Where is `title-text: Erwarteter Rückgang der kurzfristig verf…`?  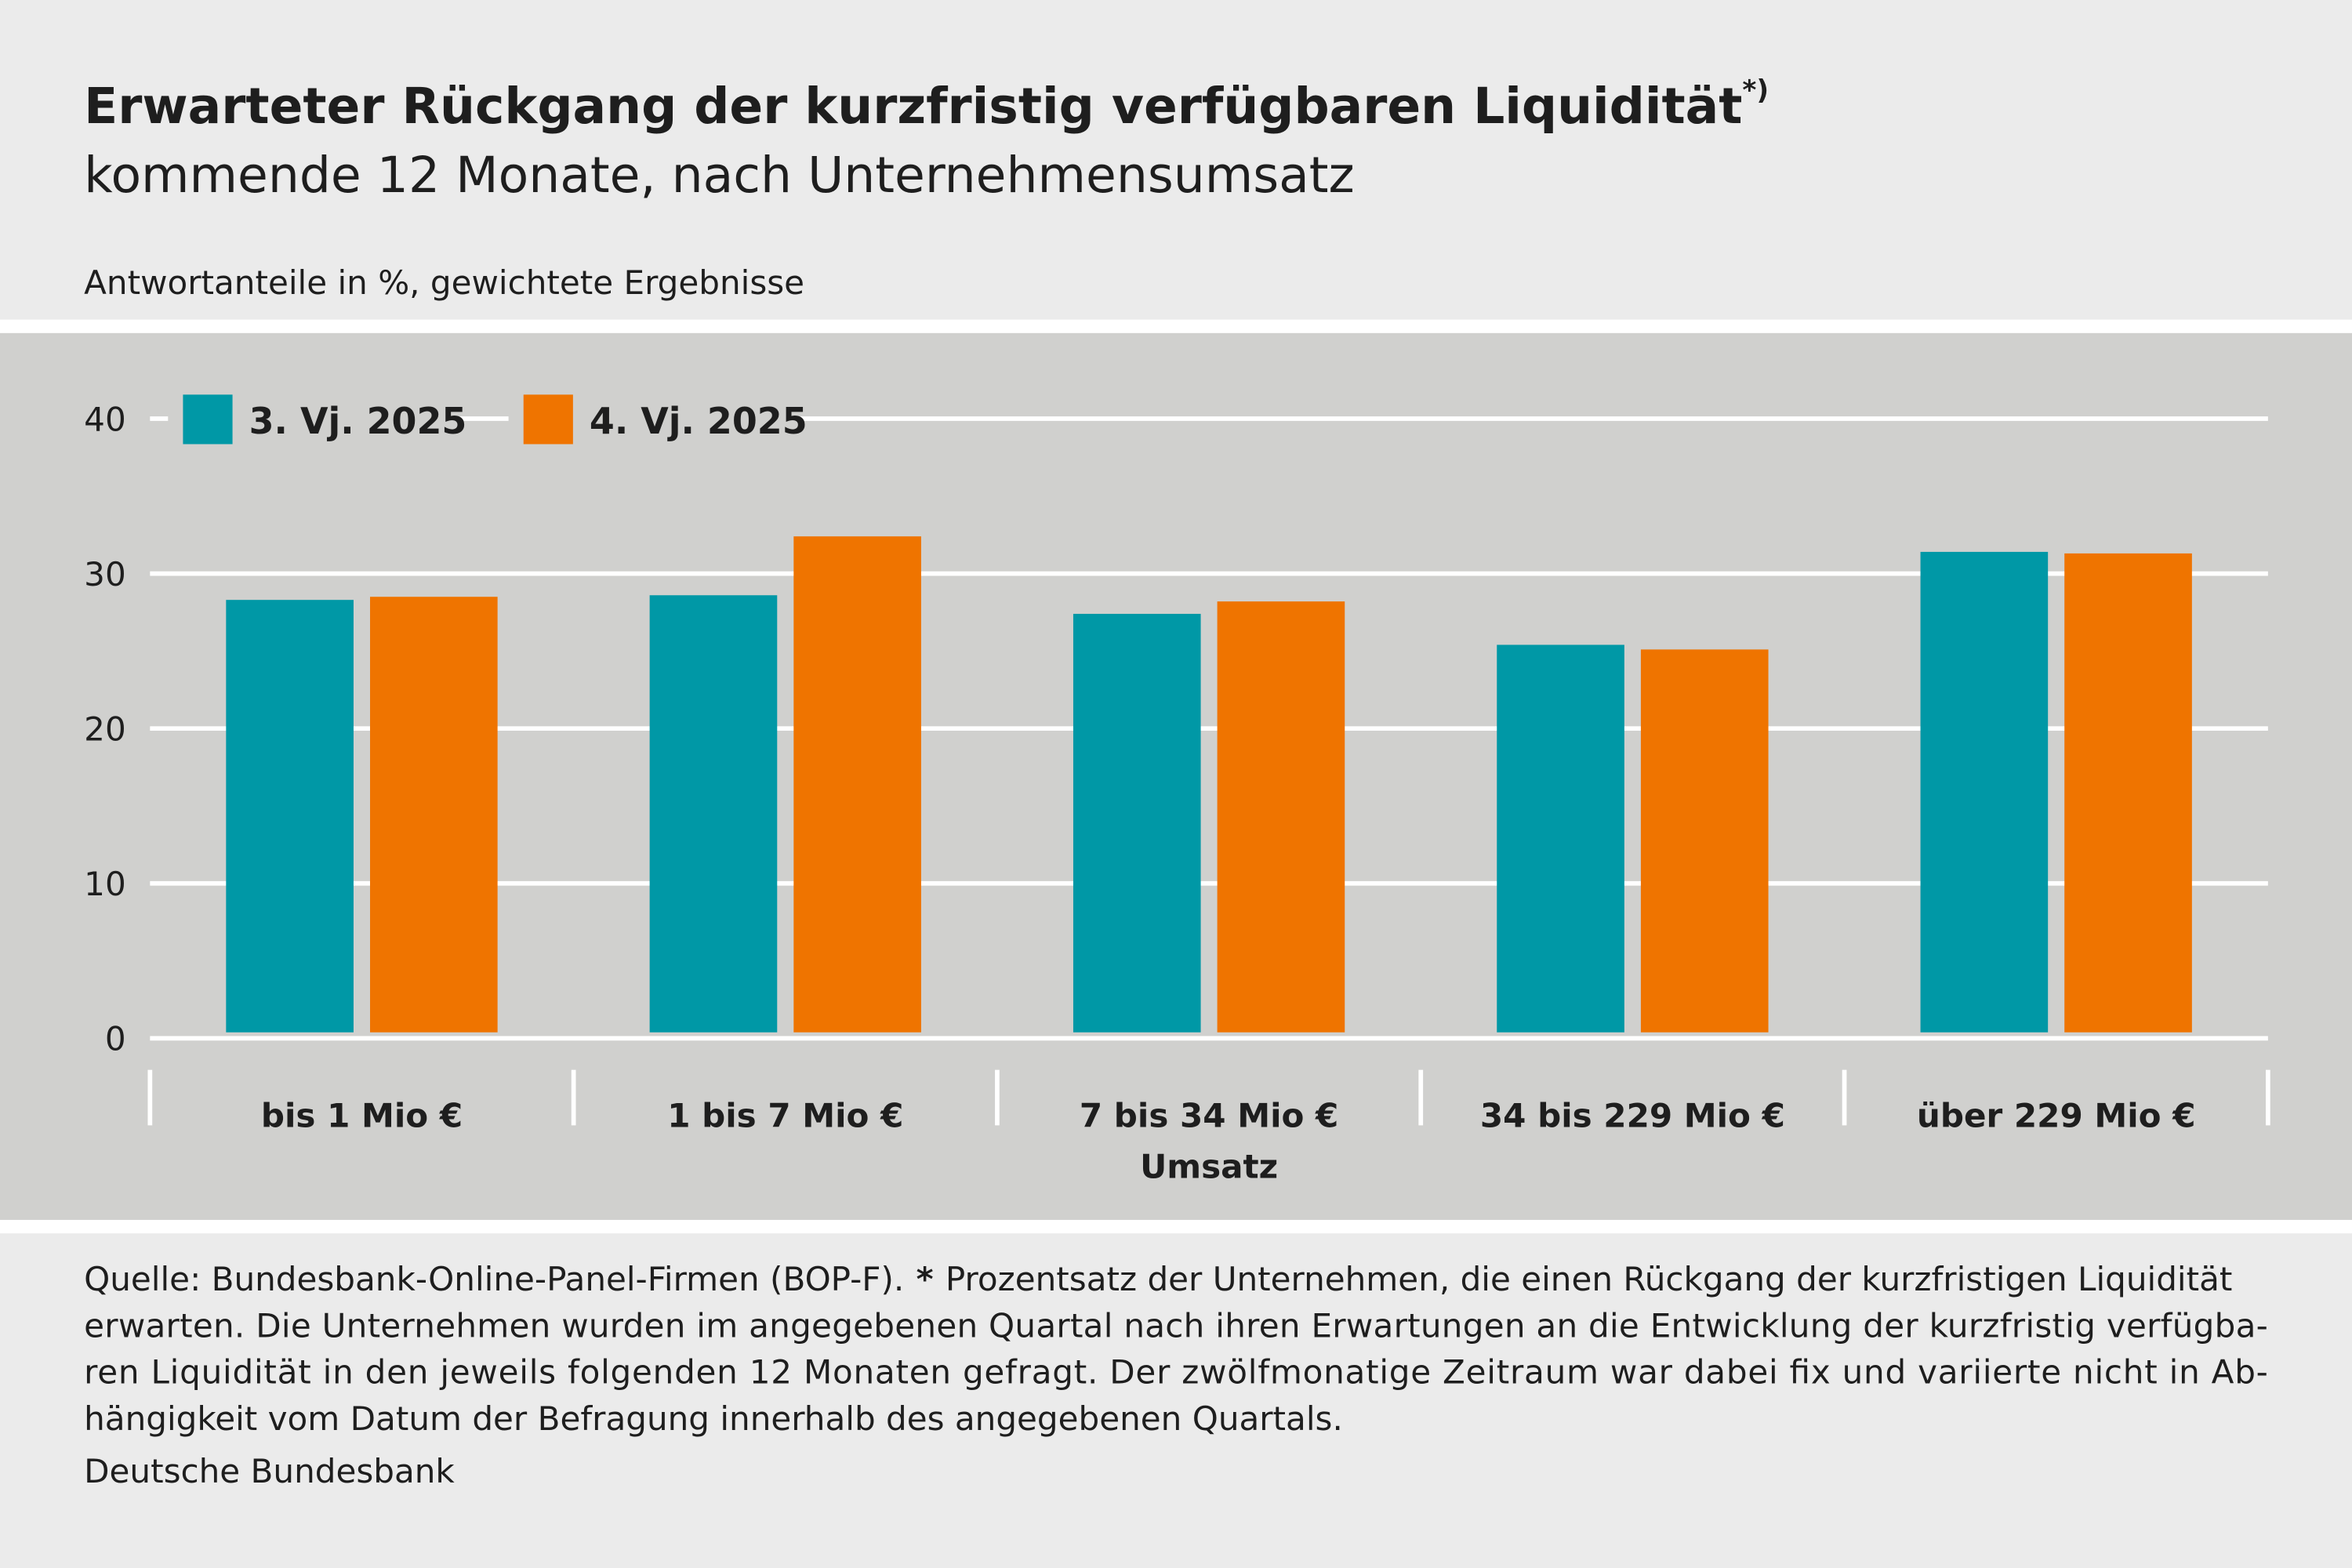
title-text: Erwarteter Rückgang der kurzfristig verf… is located at coordinates (913, 106).